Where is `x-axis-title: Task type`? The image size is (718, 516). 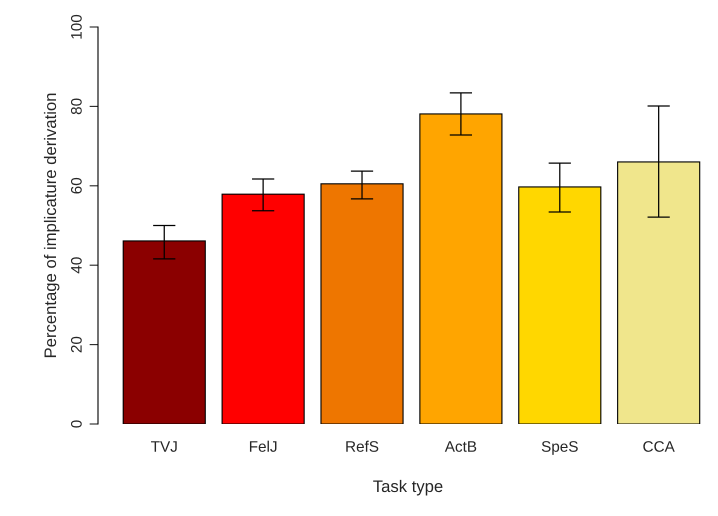 x-axis-title: Task type is located at coordinates (407, 488).